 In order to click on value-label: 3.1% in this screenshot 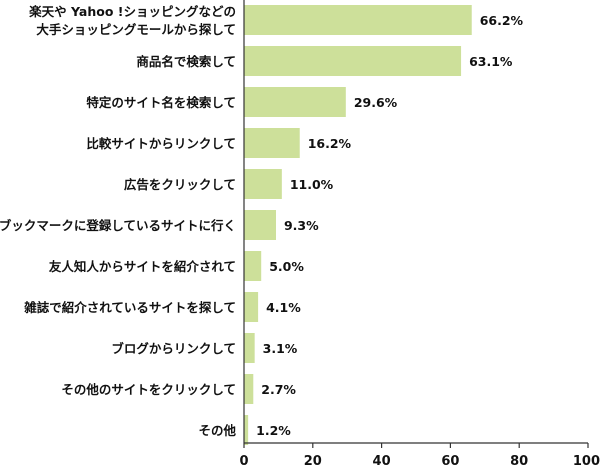, I will do `click(280, 348)`.